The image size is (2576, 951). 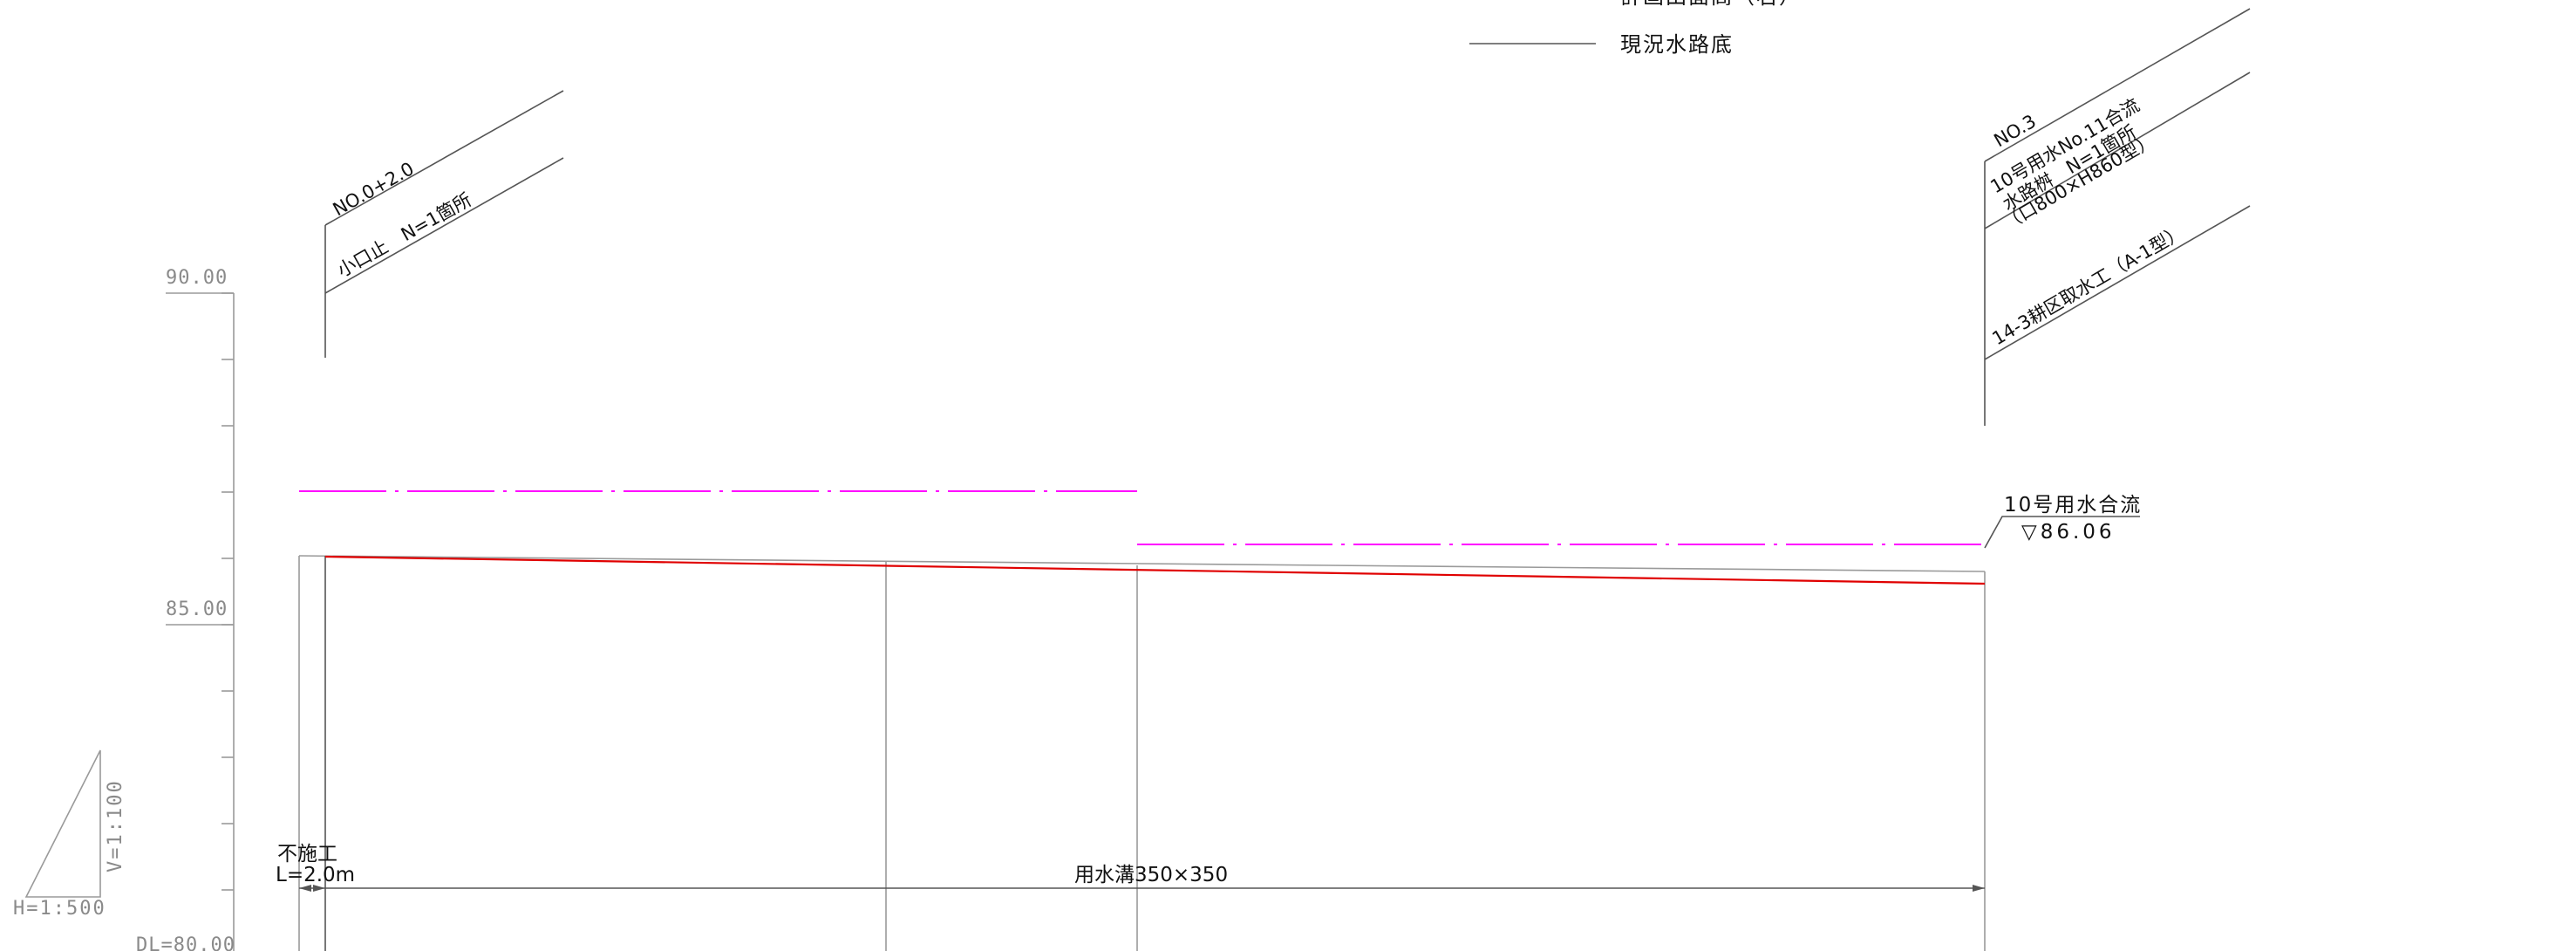 What do you see at coordinates (1711, 4) in the screenshot?
I see `legend-planned-ground: 計画田面高（右）` at bounding box center [1711, 4].